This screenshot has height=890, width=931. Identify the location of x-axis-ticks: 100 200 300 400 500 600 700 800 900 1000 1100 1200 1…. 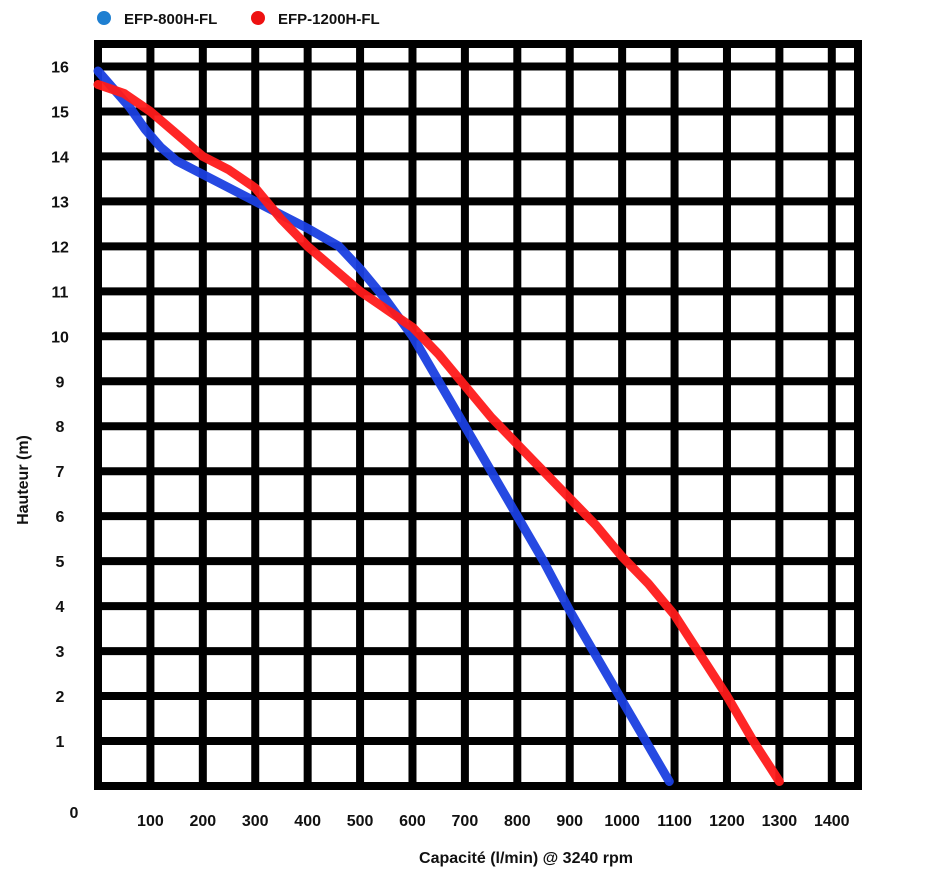
(493, 821).